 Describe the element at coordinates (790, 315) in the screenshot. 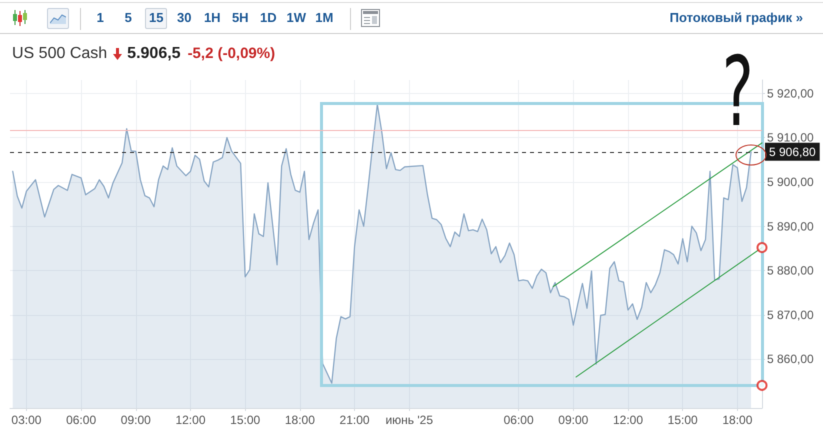

I see `y-tick-label: 5 870,00` at that location.